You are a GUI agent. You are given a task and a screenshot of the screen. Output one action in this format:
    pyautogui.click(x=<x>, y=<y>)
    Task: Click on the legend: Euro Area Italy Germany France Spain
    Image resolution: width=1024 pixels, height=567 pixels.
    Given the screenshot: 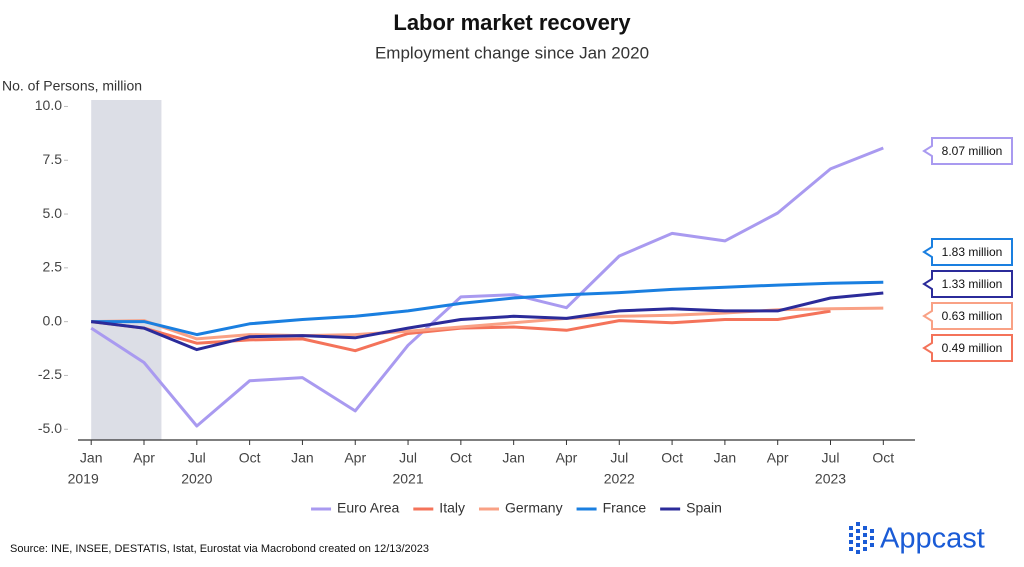 What is the action you would take?
    pyautogui.click(x=516, y=508)
    